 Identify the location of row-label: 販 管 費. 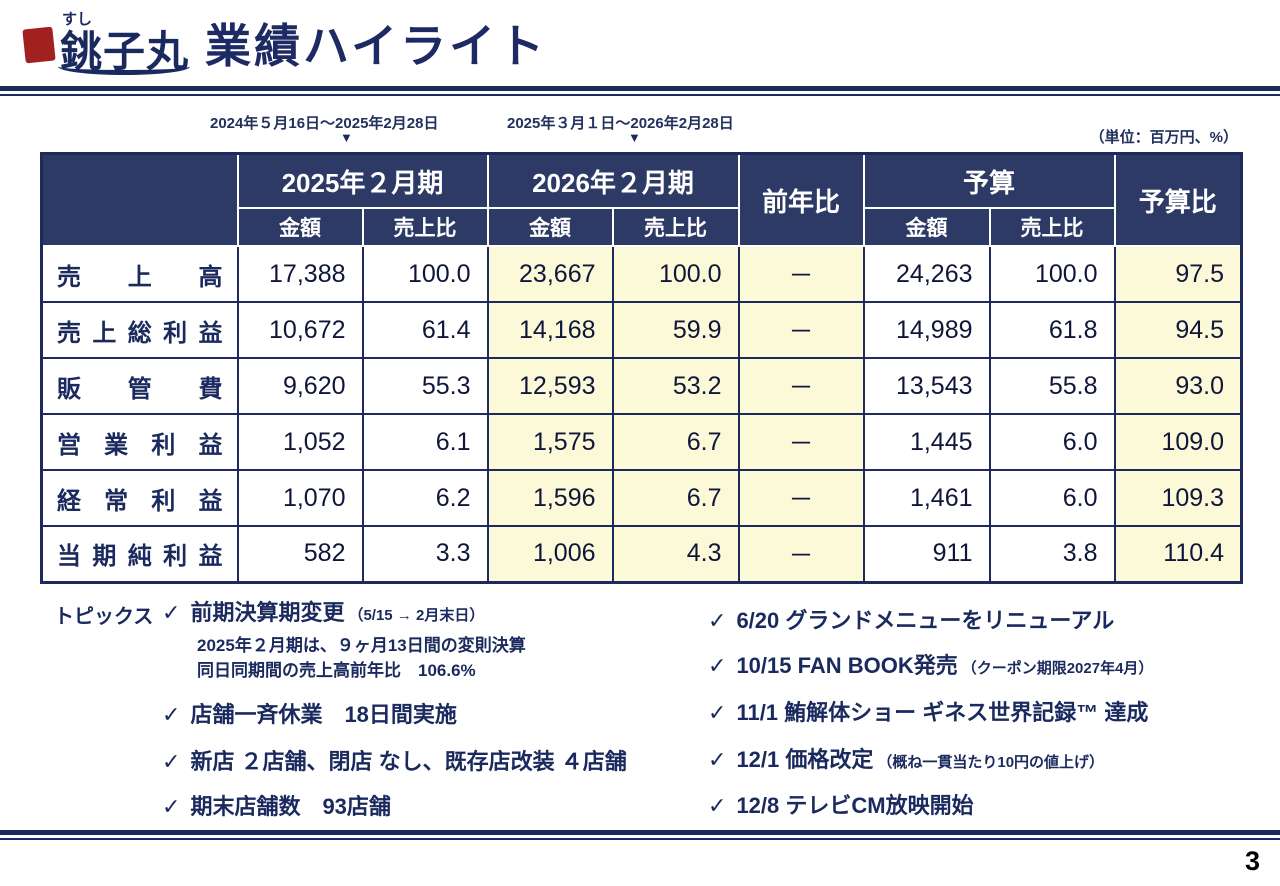
(139, 386).